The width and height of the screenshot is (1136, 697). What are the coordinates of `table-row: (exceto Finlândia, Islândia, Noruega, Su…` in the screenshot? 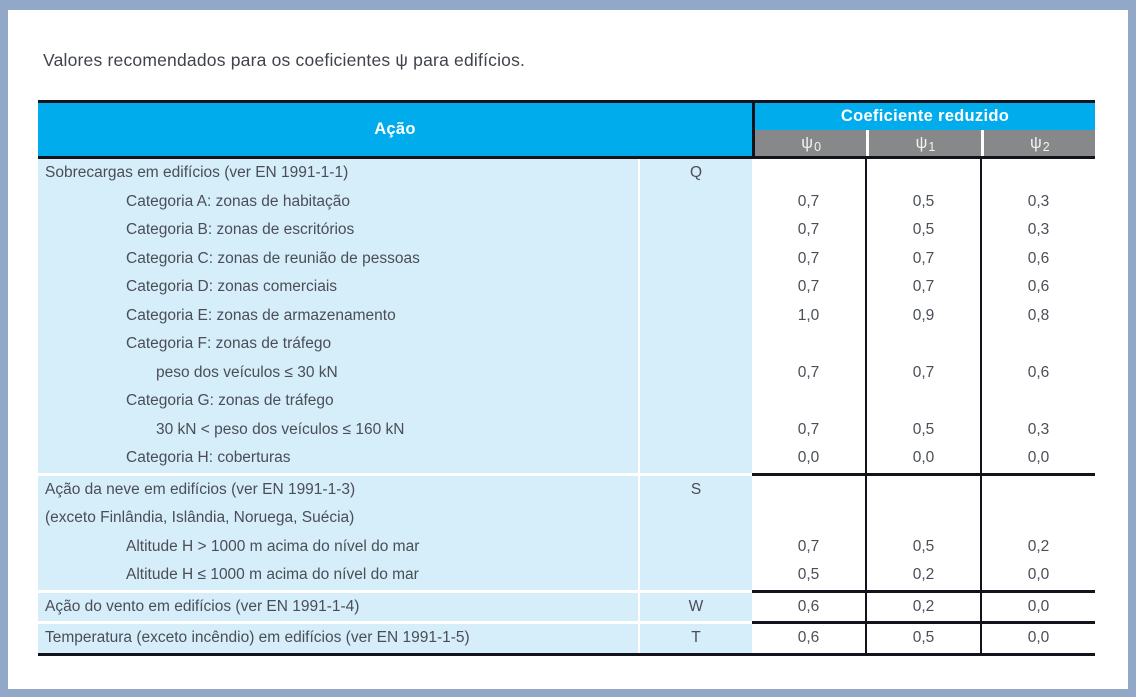 It's located at (566, 518).